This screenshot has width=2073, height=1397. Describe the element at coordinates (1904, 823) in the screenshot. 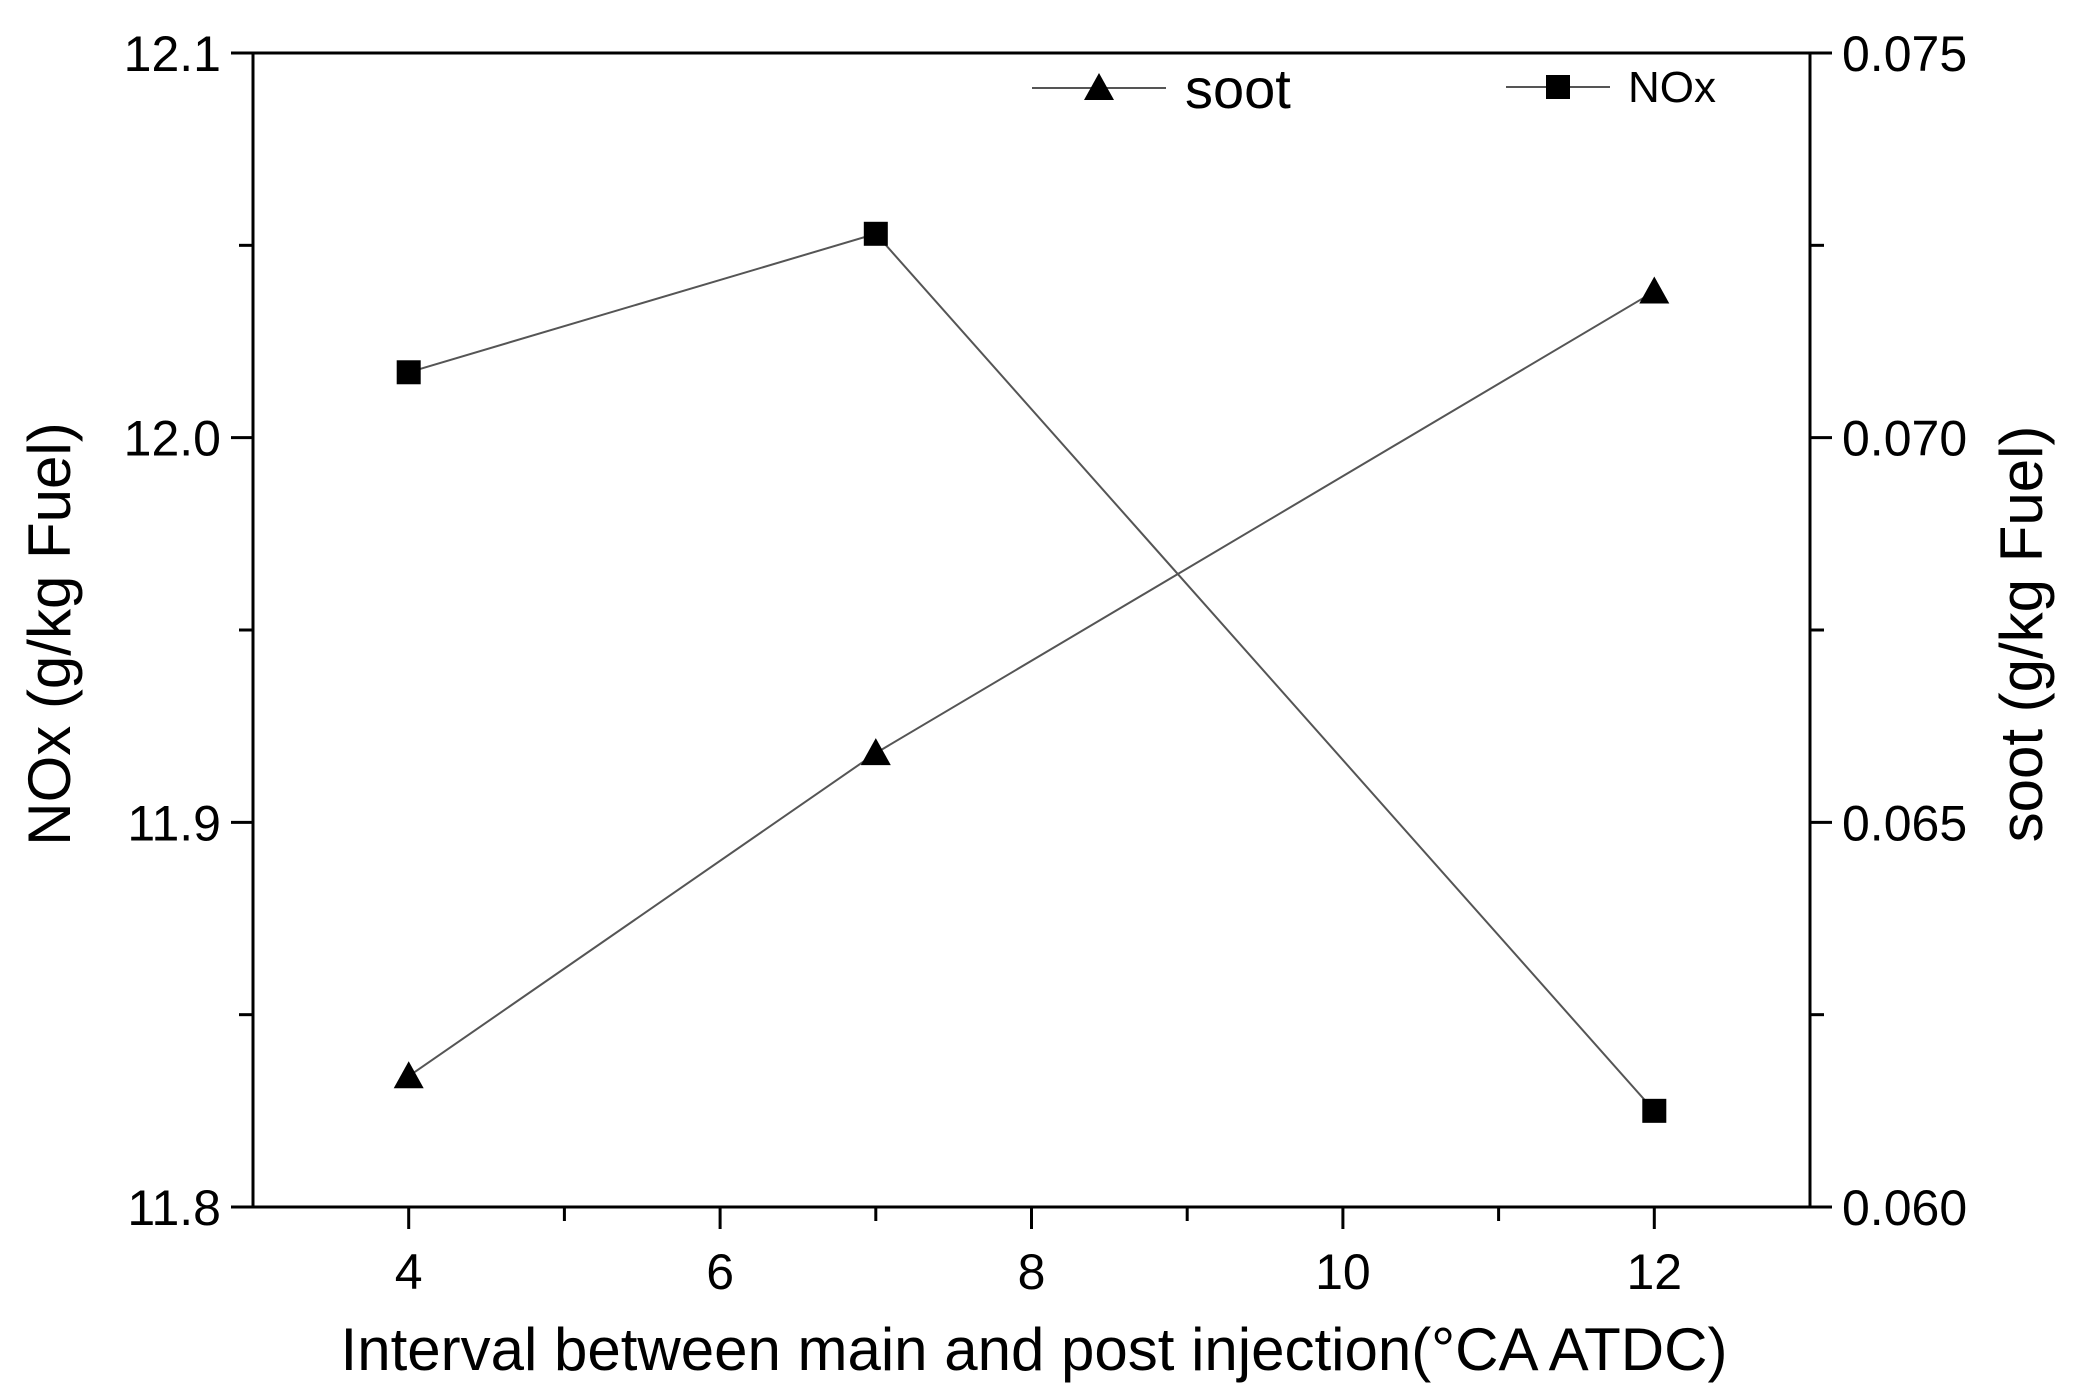

I see `right-y-tick-label: 0.065` at that location.